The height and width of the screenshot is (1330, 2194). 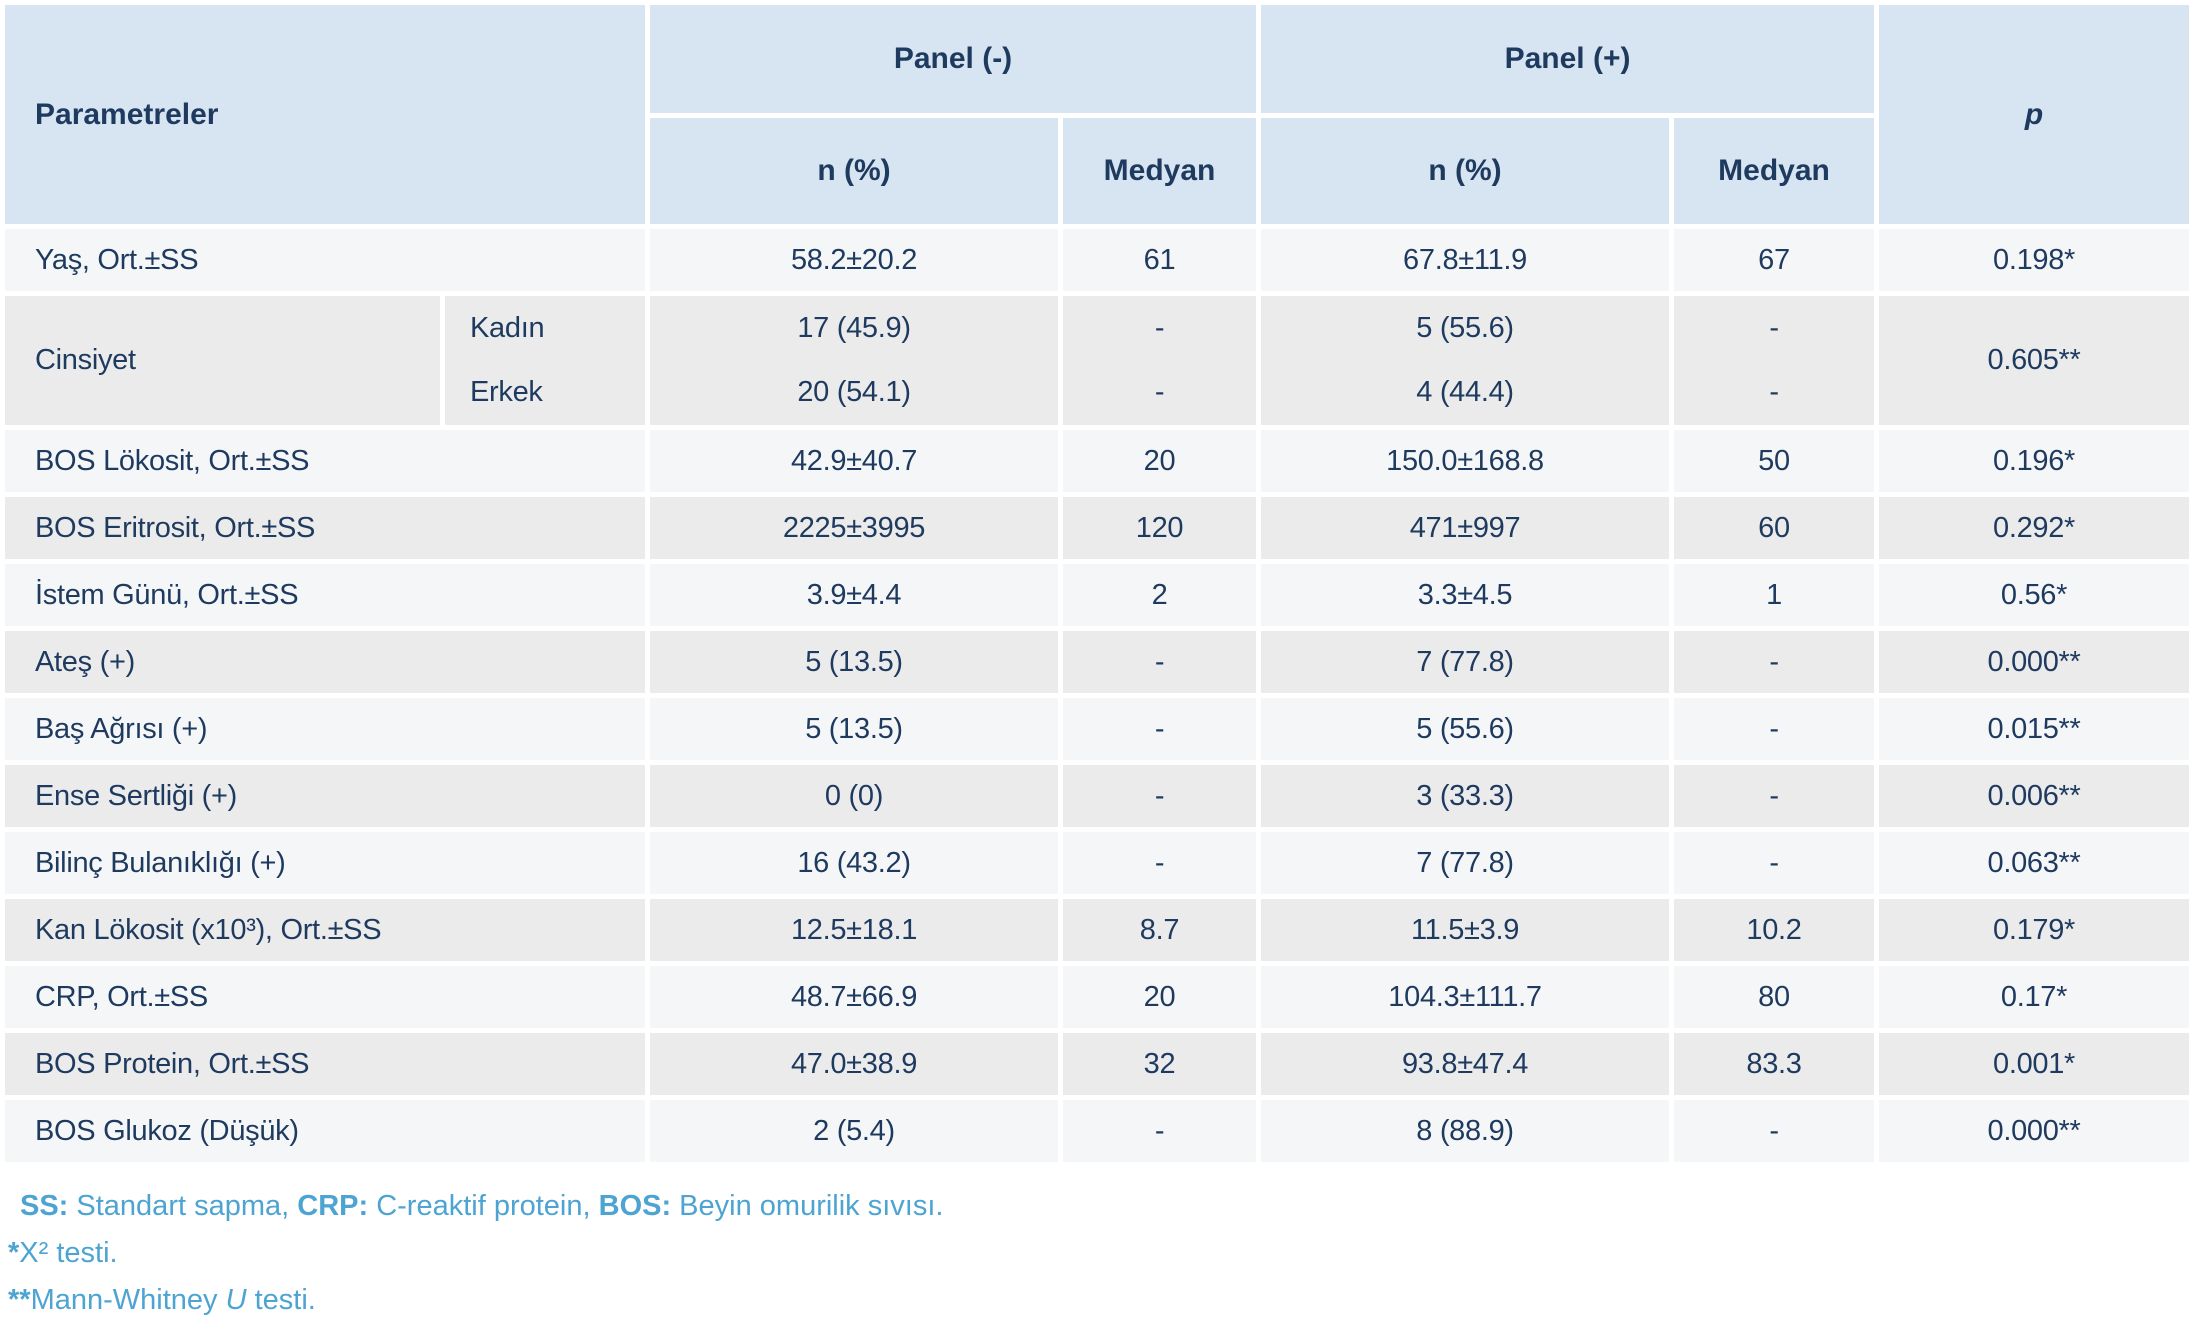 What do you see at coordinates (1465, 260) in the screenshot?
I see `n-pct-plus-cell: 67.8±11.9` at bounding box center [1465, 260].